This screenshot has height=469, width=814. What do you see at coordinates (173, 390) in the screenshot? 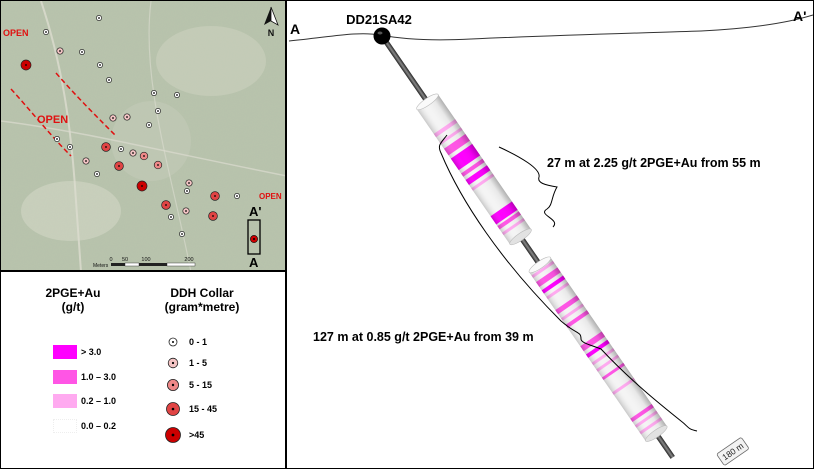
I see `collar-legend-symbols` at bounding box center [173, 390].